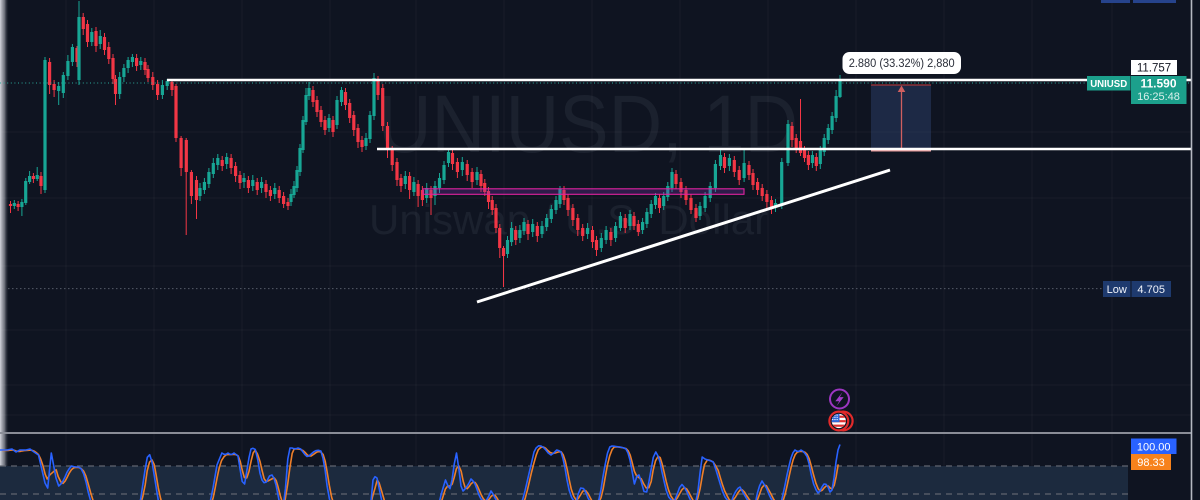 The image size is (1200, 500). I want to click on svg-text: UNIUSD, 1D, so click(588, 124).